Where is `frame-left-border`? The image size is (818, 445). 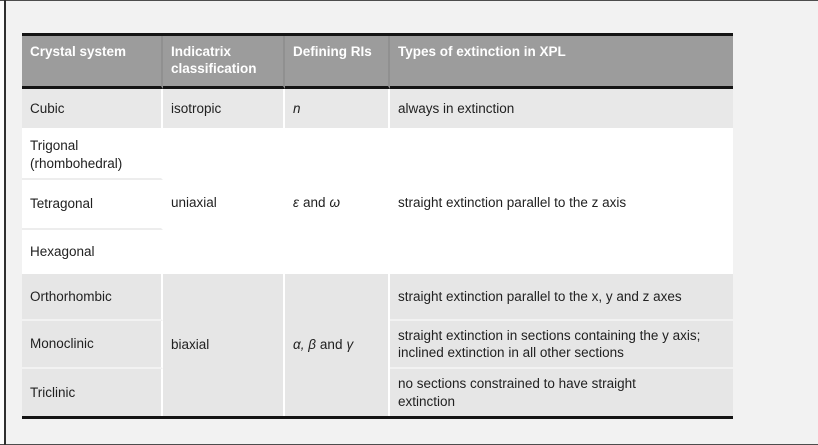
frame-left-border is located at coordinates (5, 222).